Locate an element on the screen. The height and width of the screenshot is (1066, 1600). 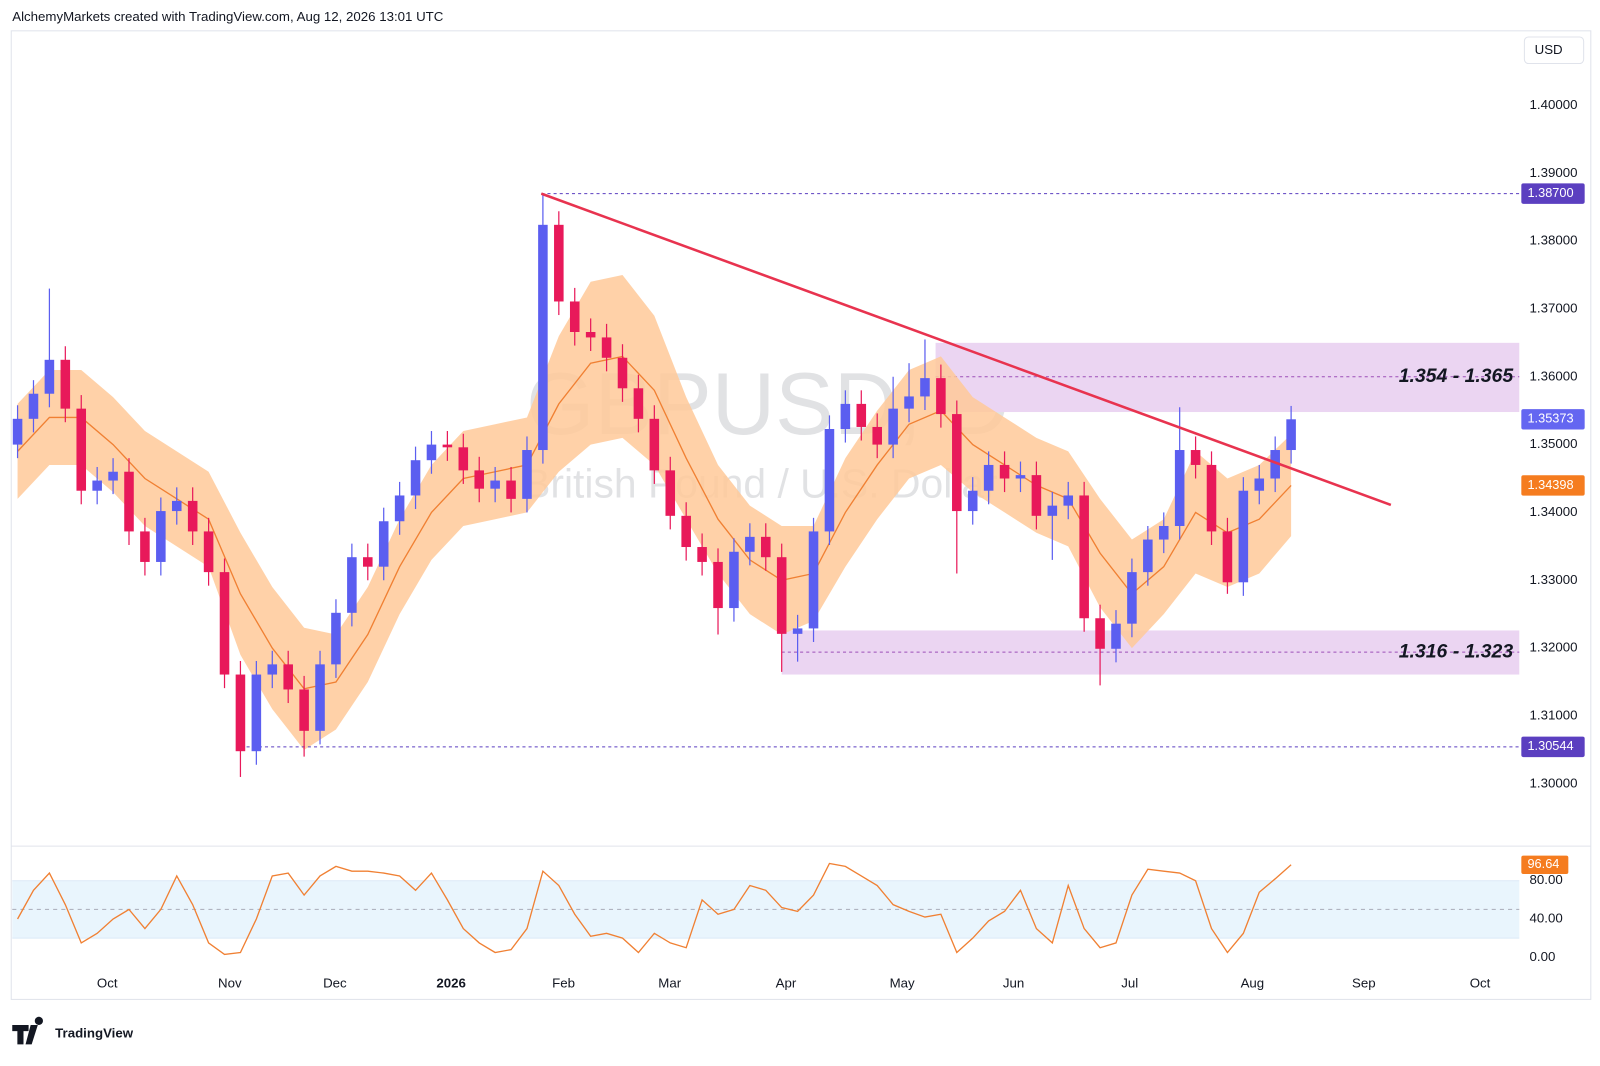
y-tick-label: 1.33000 is located at coordinates (1554, 579).